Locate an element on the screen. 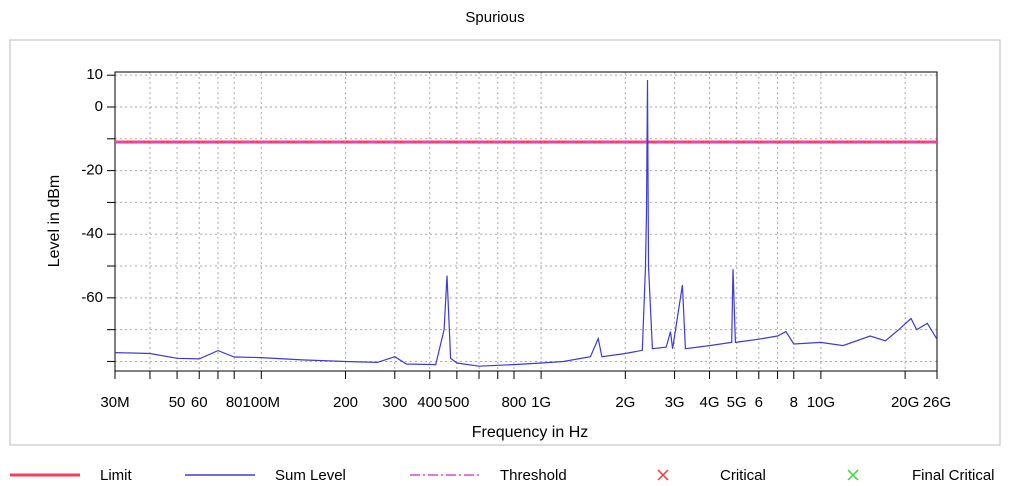 The width and height of the screenshot is (1017, 486). x-tick-label: 800 is located at coordinates (513, 402).